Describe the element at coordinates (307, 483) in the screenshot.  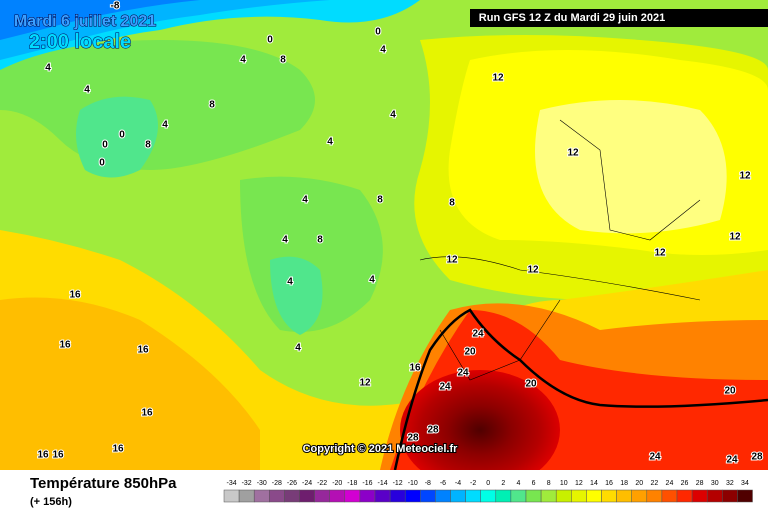
I see `colorbar-tick-label: -24` at that location.